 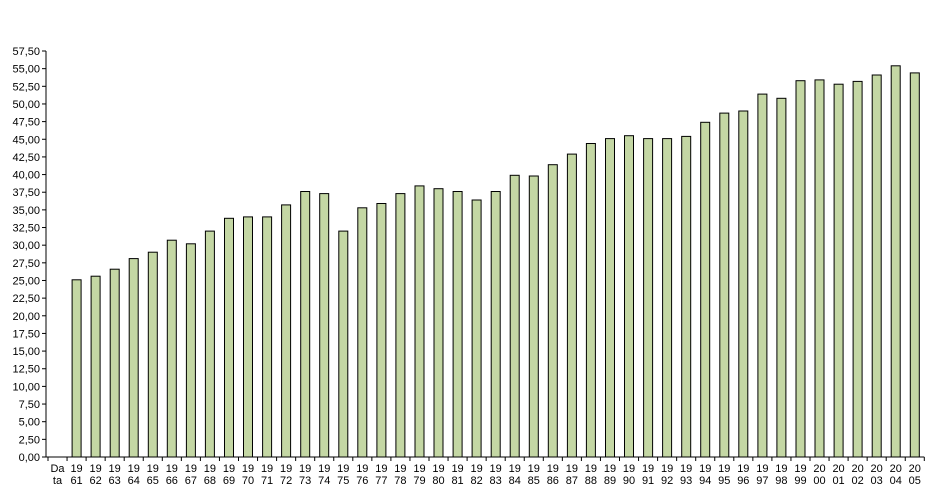 I want to click on x-tick-label-part: 67, so click(x=191, y=481).